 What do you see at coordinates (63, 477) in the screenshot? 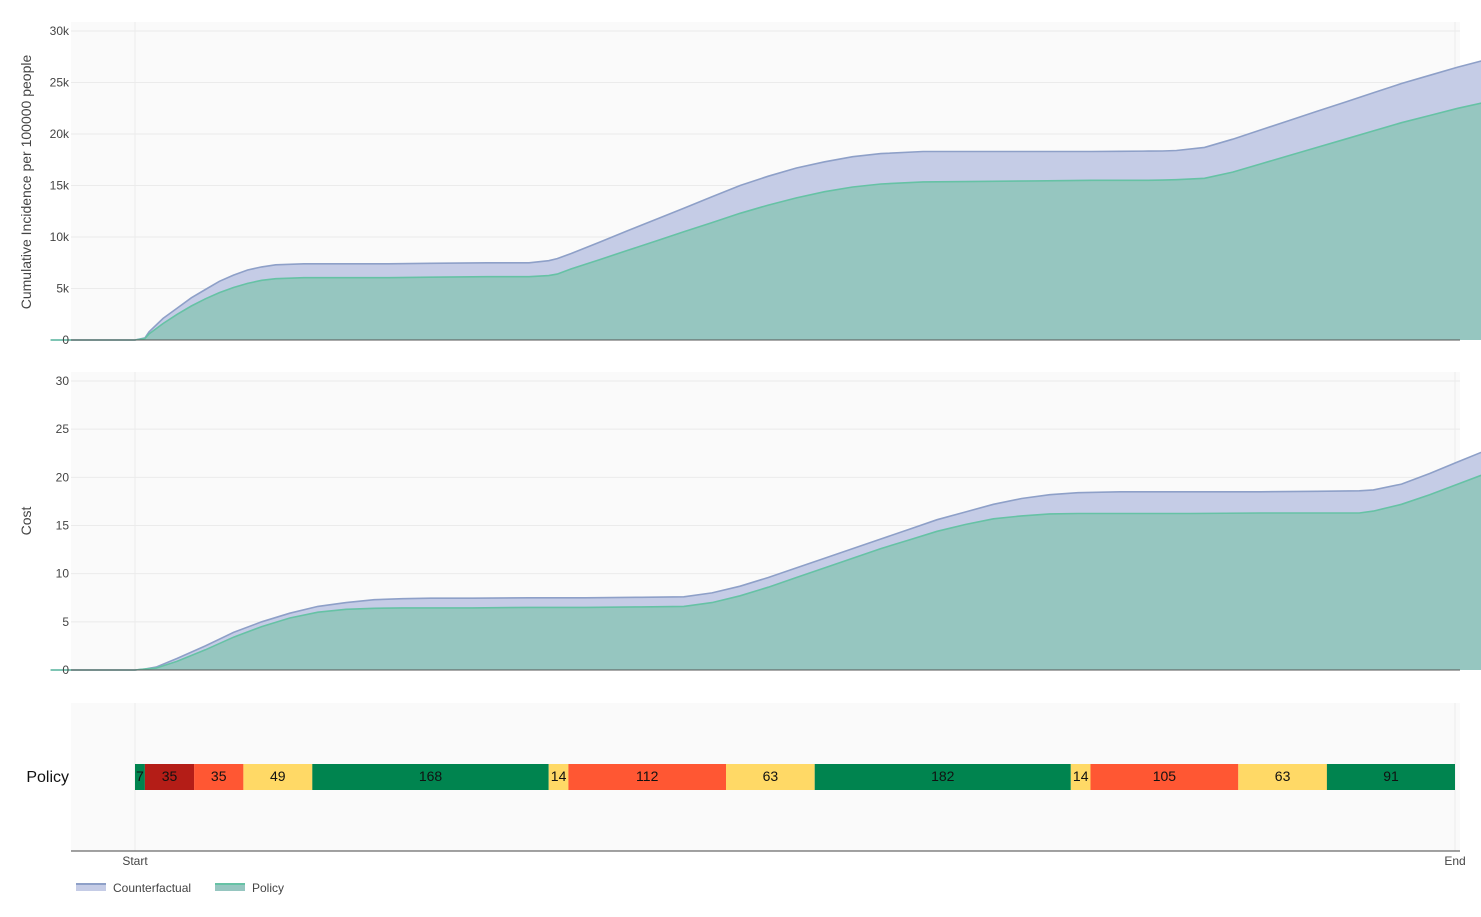
I see `cost-y-tick-label: 20` at bounding box center [63, 477].